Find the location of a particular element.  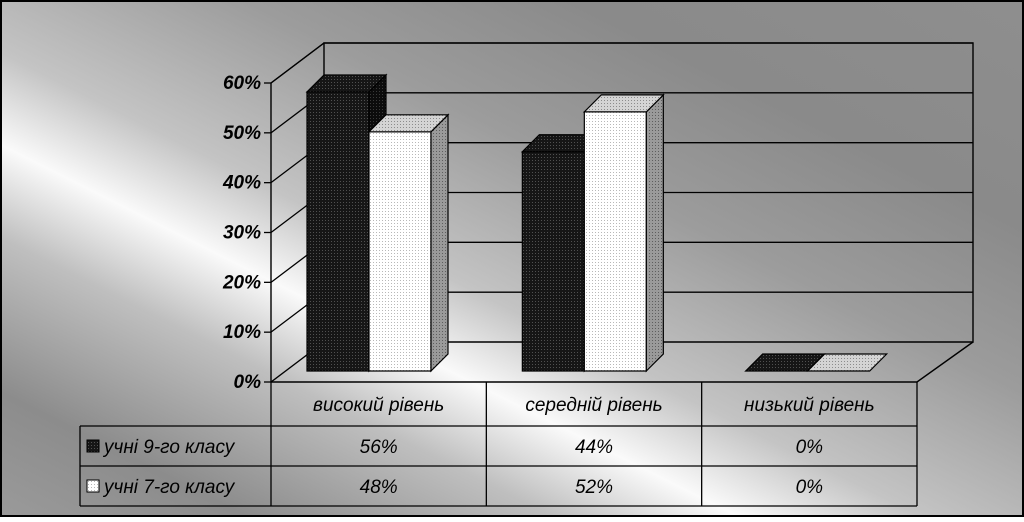

y-tick-label: 60% is located at coordinates (242, 83).